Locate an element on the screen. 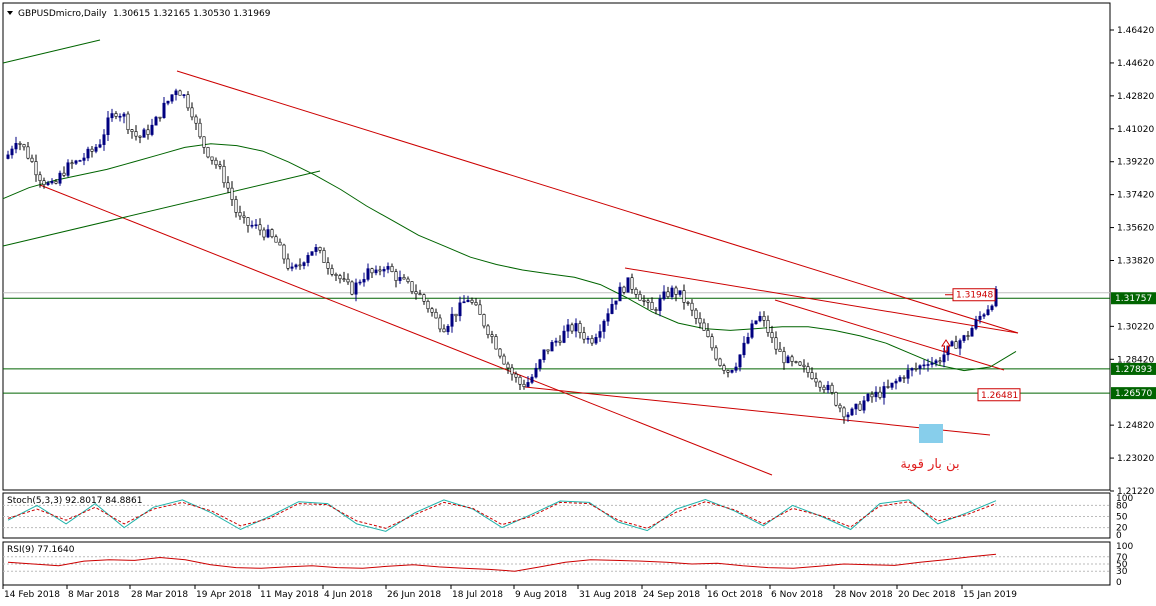 This screenshot has height=606, width=1156. rsi-value-line is located at coordinates (502, 562).